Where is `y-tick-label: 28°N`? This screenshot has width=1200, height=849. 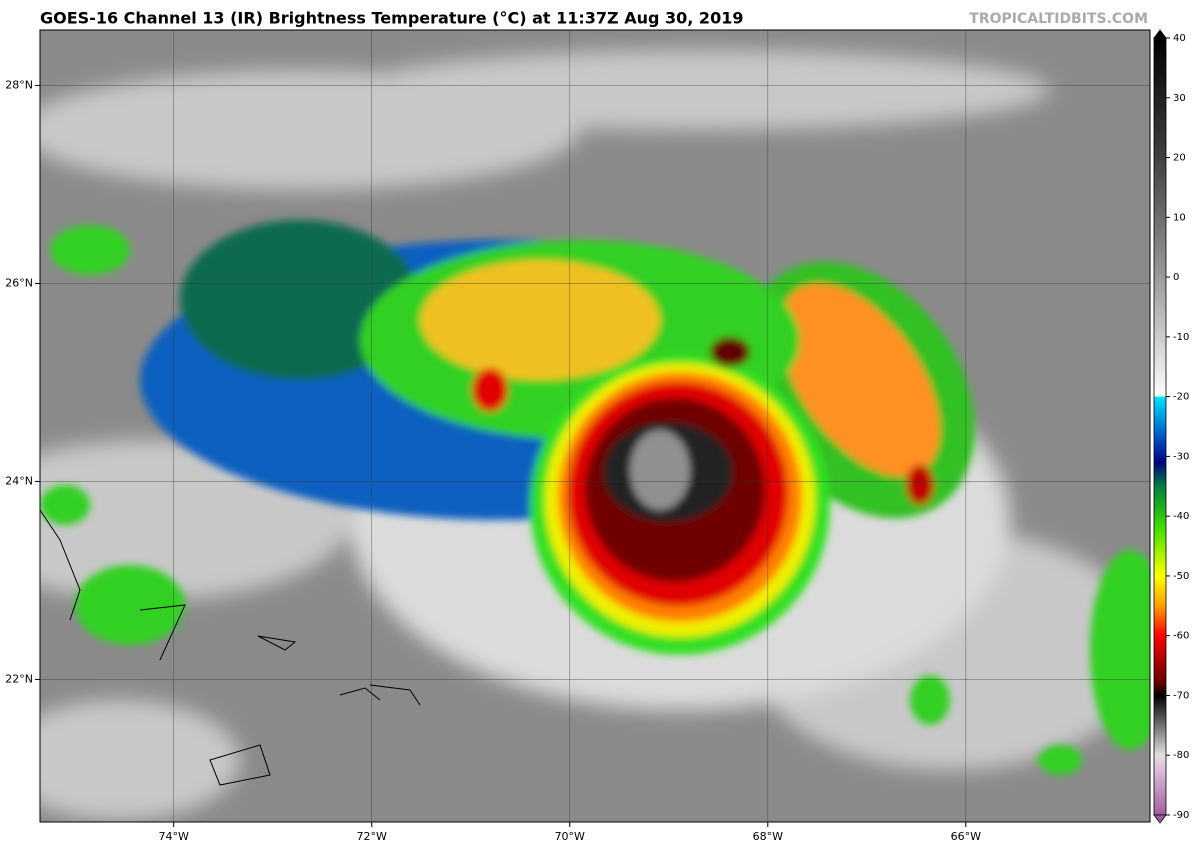 y-tick-label: 28°N is located at coordinates (19, 84).